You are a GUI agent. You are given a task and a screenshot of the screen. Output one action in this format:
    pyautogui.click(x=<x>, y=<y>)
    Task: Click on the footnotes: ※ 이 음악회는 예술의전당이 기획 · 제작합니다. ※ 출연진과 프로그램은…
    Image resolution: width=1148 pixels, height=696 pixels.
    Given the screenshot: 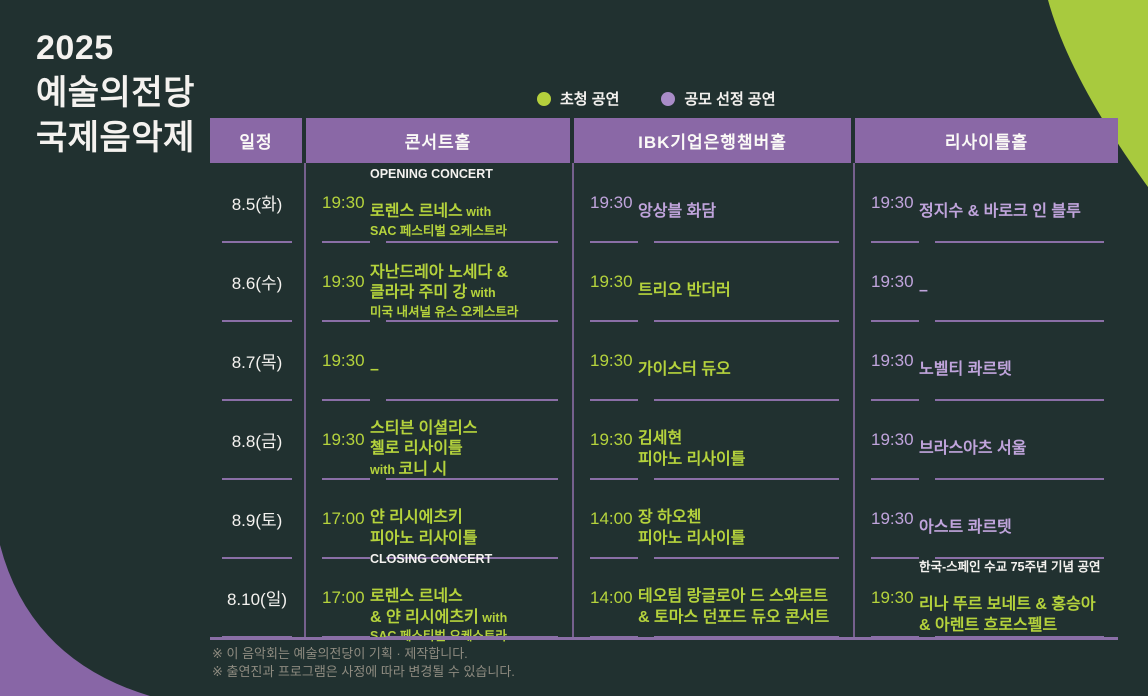 What is the action you would take?
    pyautogui.click(x=363, y=663)
    